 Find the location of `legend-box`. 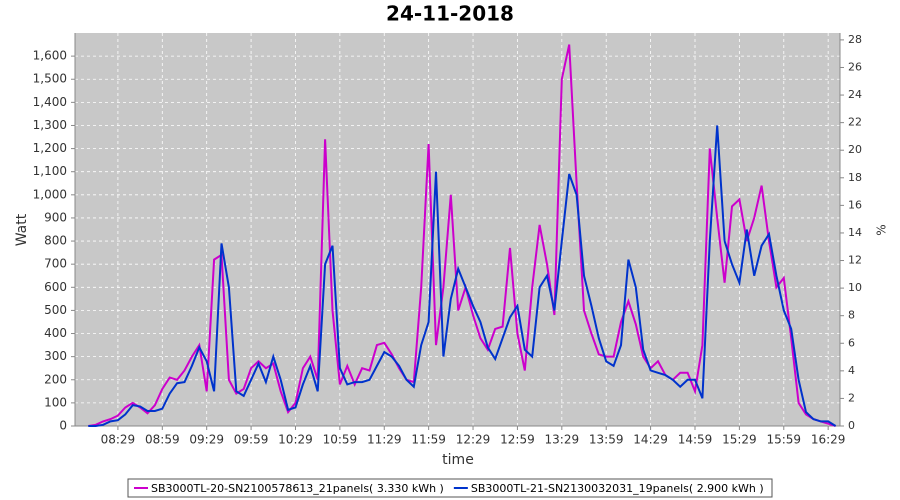

legend-box is located at coordinates (450, 488).